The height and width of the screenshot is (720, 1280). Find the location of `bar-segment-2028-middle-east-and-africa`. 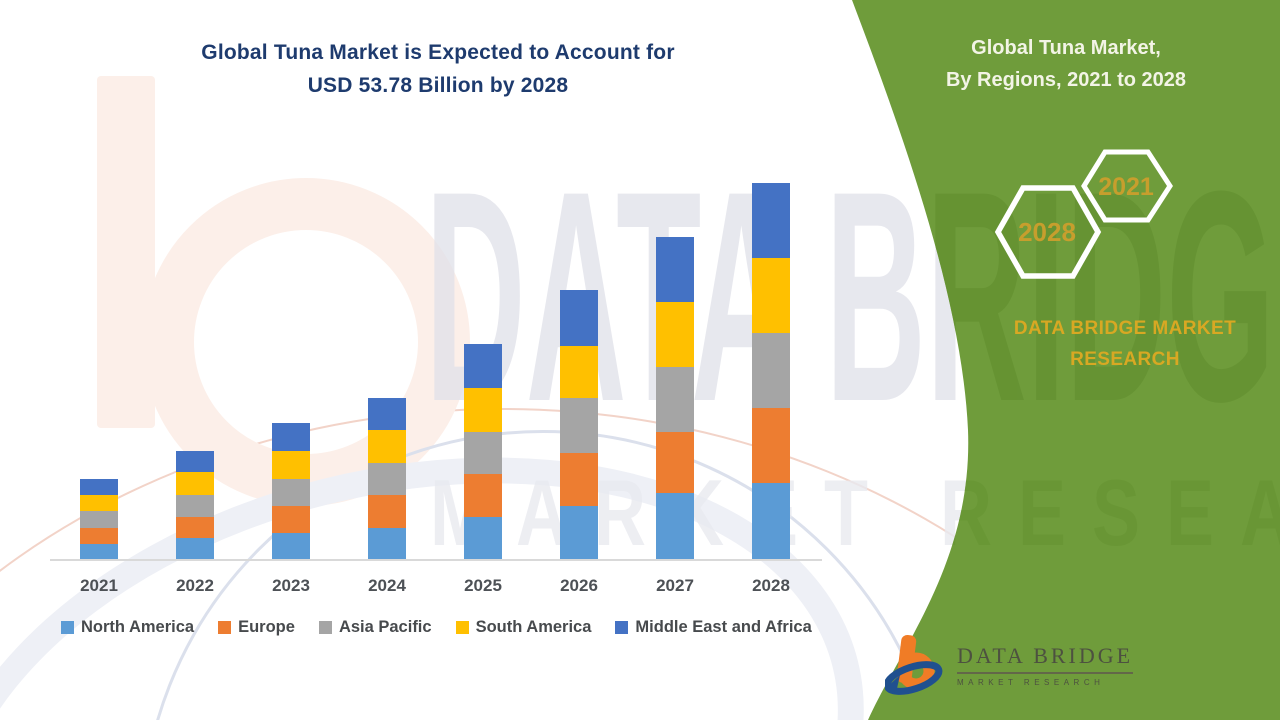

bar-segment-2028-middle-east-and-africa is located at coordinates (771, 220).